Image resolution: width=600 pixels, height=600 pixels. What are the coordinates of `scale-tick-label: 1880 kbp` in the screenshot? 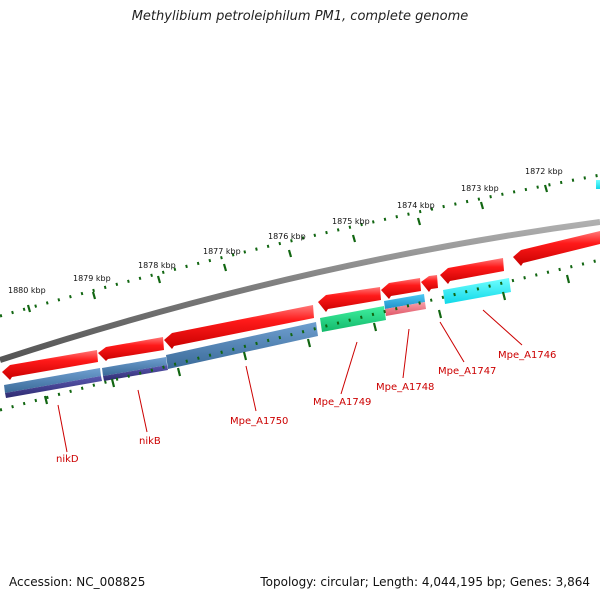 It's located at (27, 290).